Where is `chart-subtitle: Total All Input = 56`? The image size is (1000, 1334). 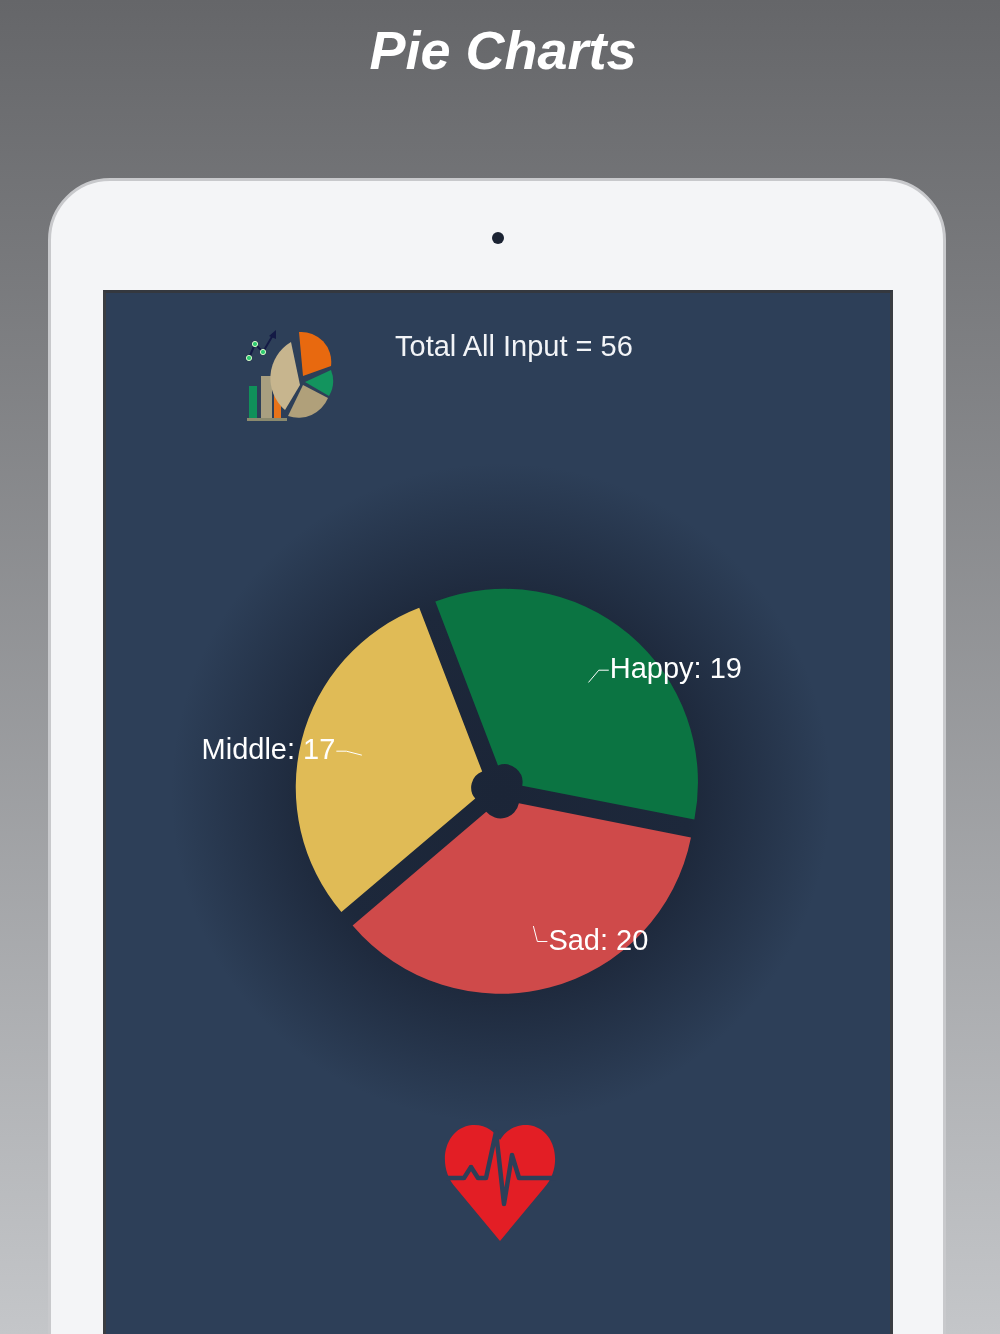
chart-subtitle: Total All Input = 56 is located at coordinates (514, 346).